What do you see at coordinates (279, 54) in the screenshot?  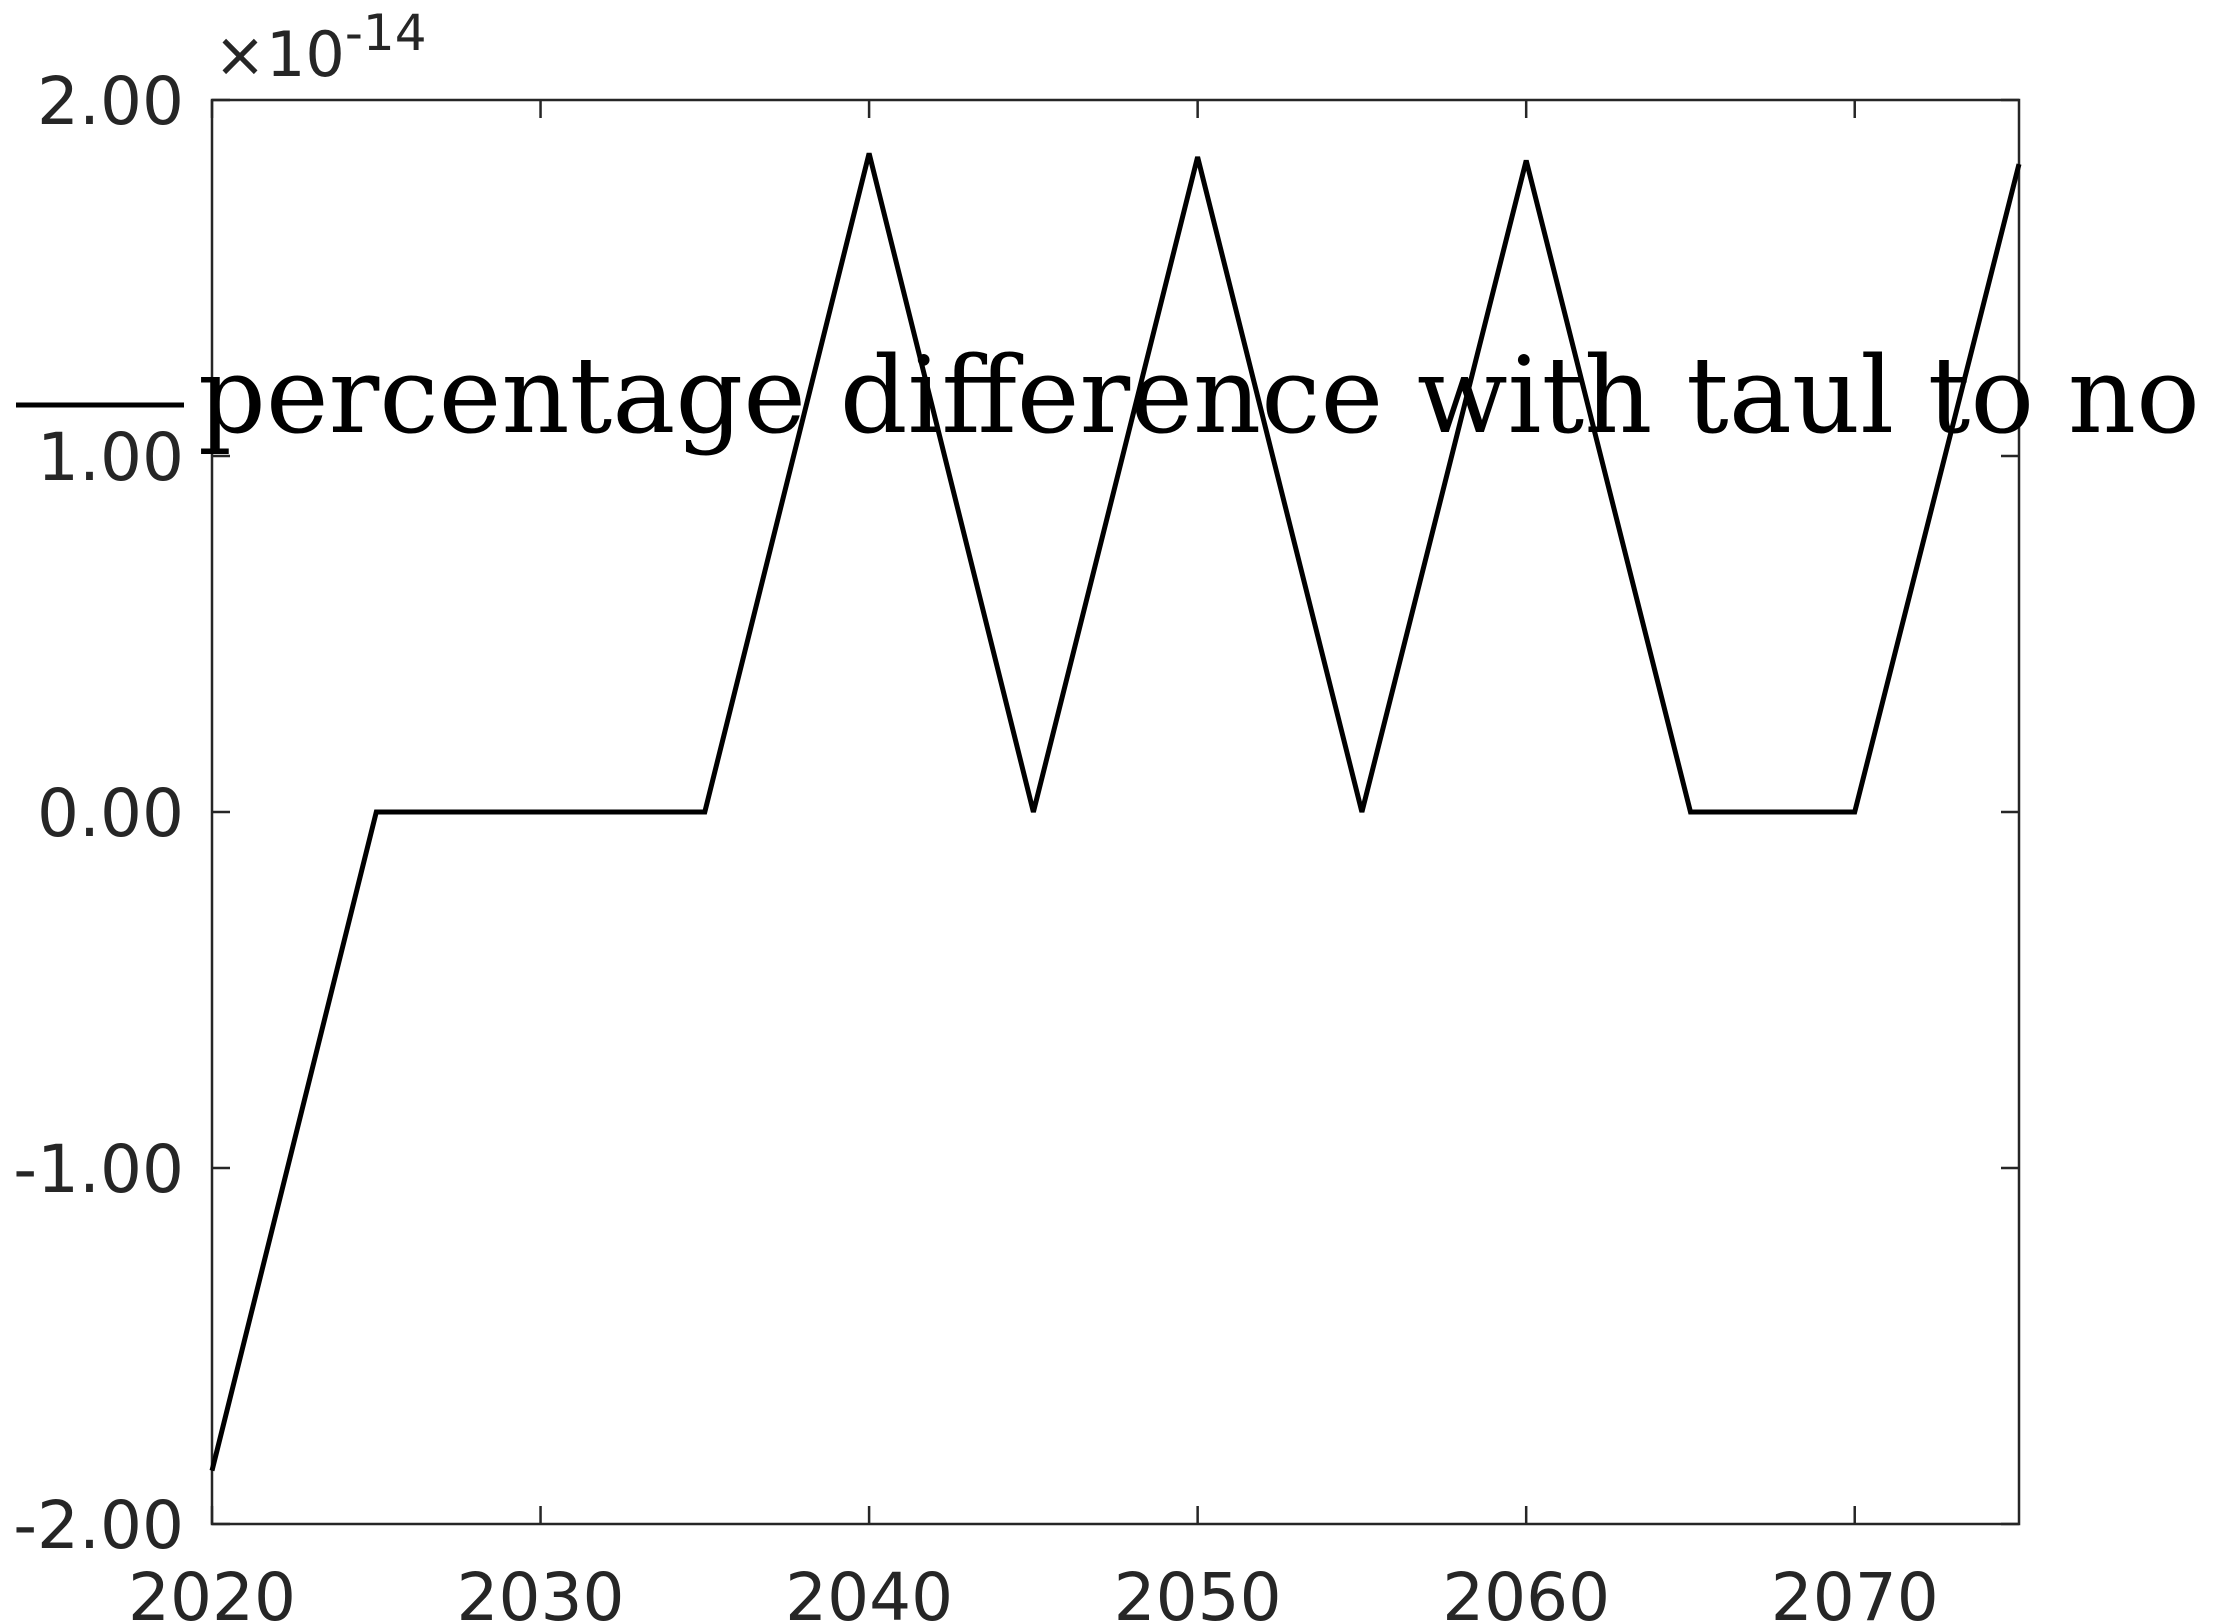 I see `y-axis-exponent-base: ×10` at bounding box center [279, 54].